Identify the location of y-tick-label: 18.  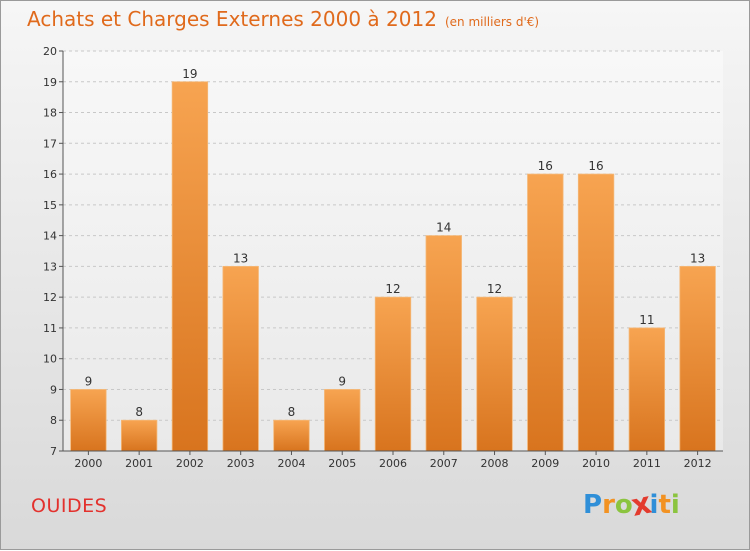
(50, 113).